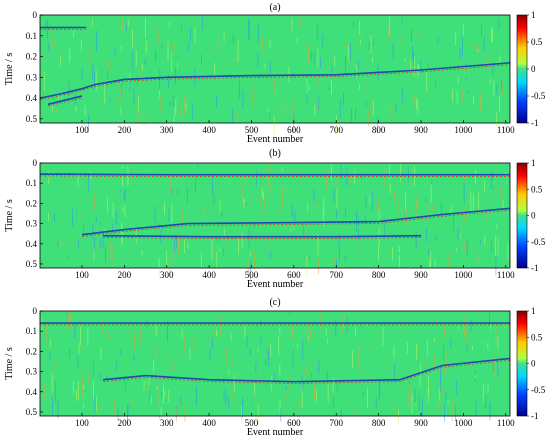  What do you see at coordinates (262, 236) in the screenshot?
I see `event-second-event` at bounding box center [262, 236].